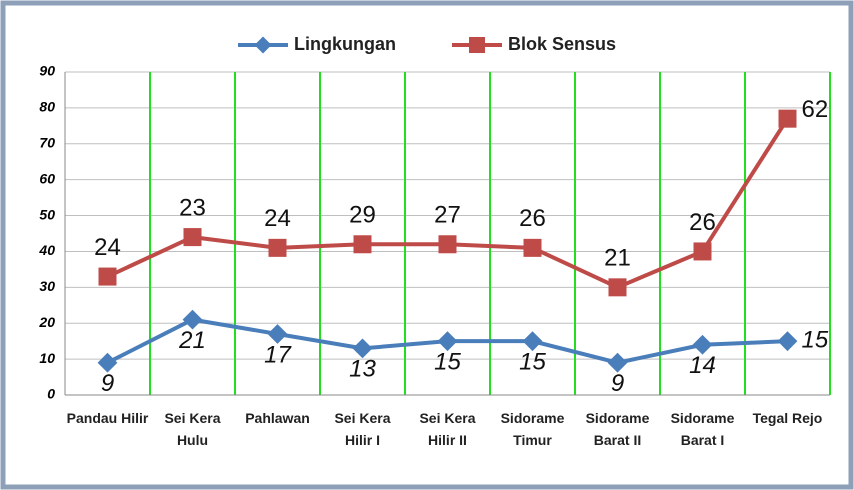 This screenshot has width=854, height=490. Describe the element at coordinates (362, 429) in the screenshot. I see `x-tick-label: Sei Kera Hilir I` at that location.